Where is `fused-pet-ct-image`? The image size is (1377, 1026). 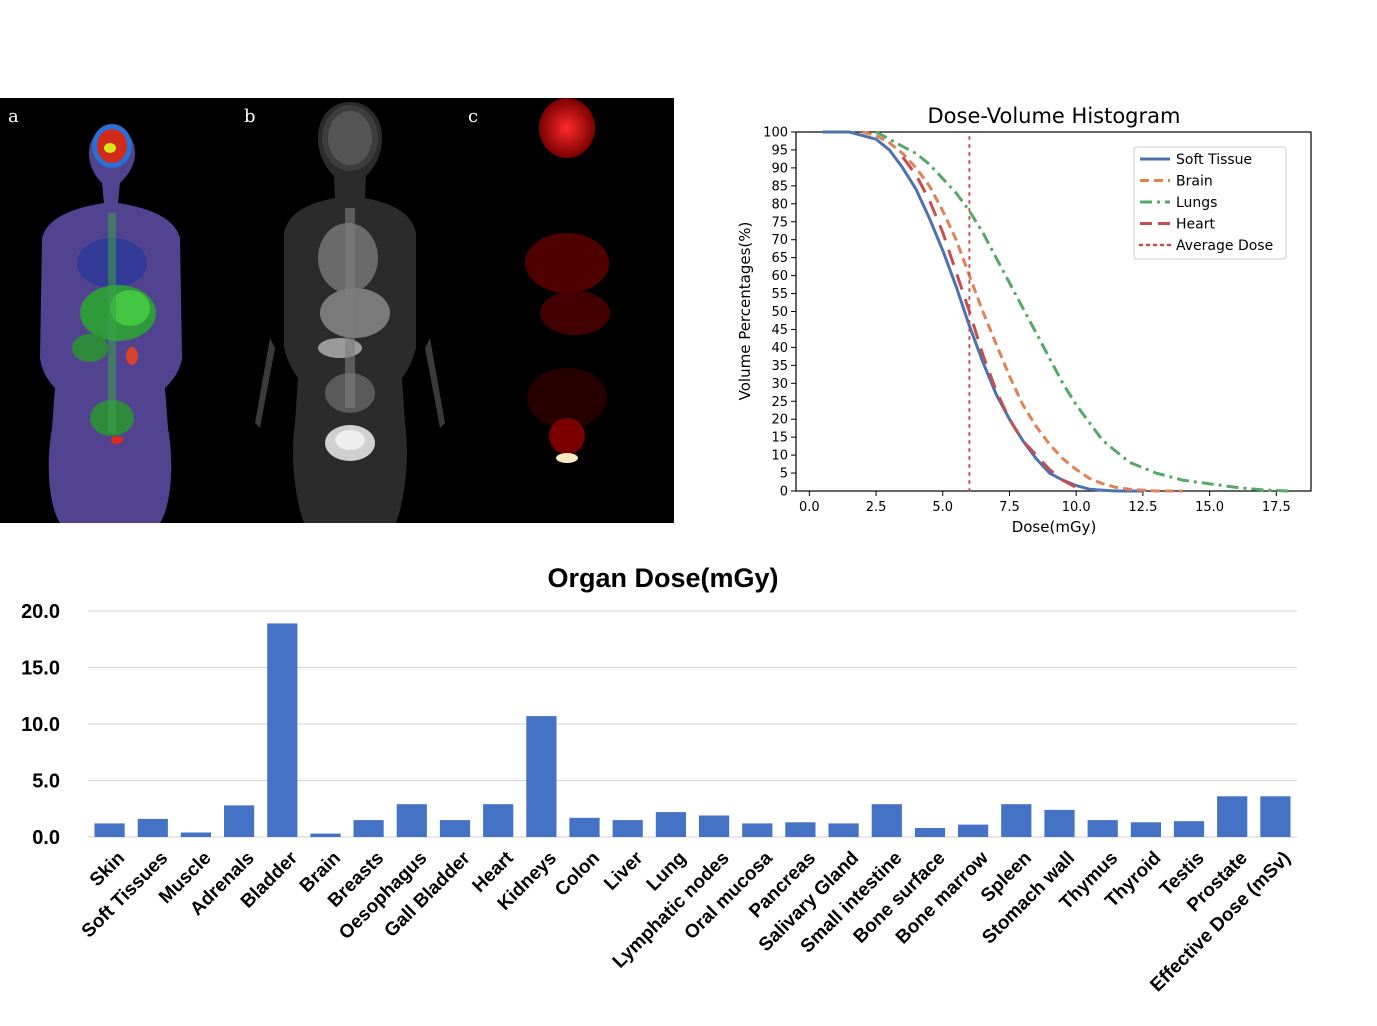 fused-pet-ct-image is located at coordinates (111, 323).